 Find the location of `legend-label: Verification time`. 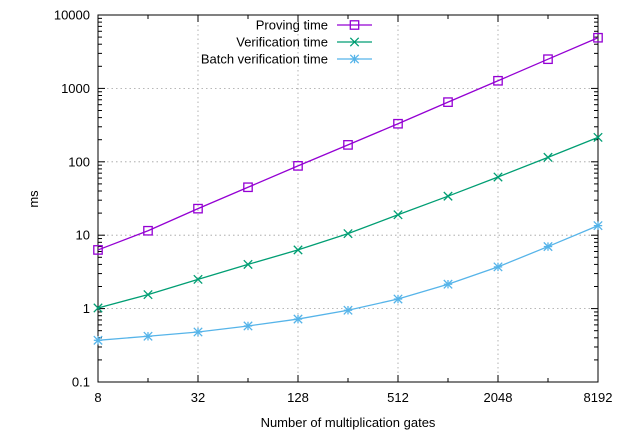

legend-label: Verification time is located at coordinates (282, 42).